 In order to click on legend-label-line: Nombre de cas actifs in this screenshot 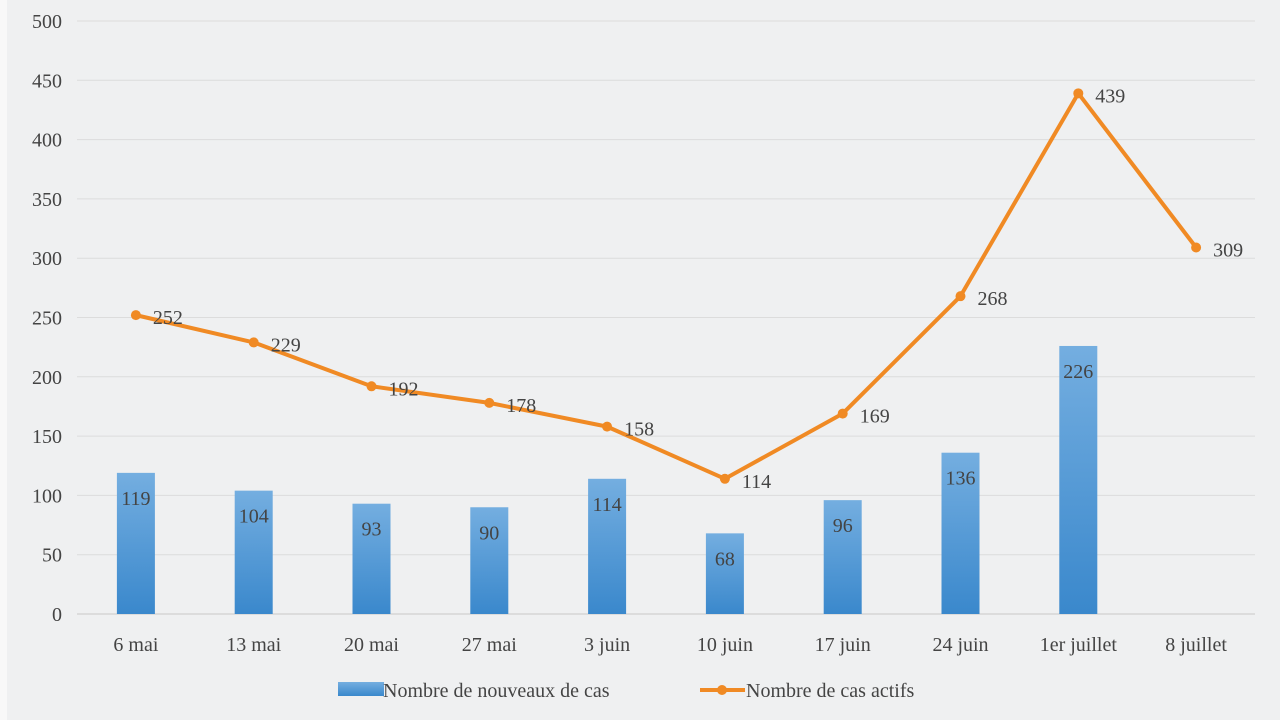, I will do `click(830, 691)`.